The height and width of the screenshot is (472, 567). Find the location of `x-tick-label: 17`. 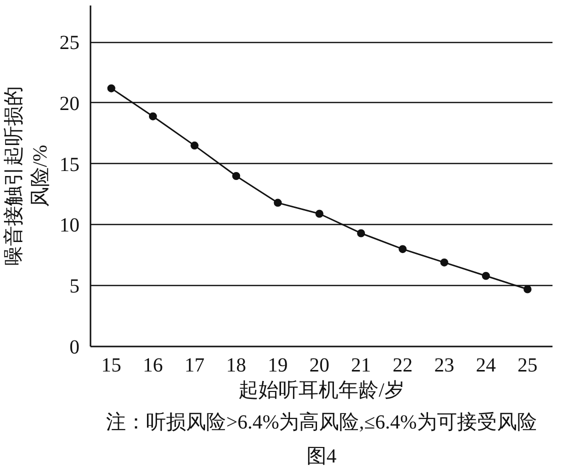

x-tick-label: 17 is located at coordinates (194, 365).